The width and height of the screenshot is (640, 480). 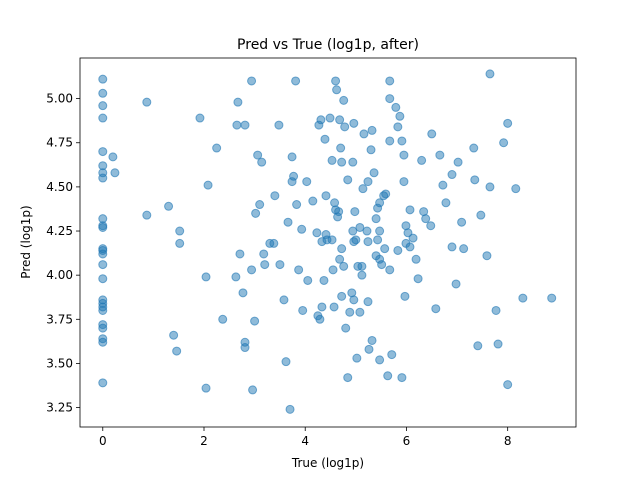 What do you see at coordinates (59, 408) in the screenshot?
I see `y-tick-label: 3.25` at bounding box center [59, 408].